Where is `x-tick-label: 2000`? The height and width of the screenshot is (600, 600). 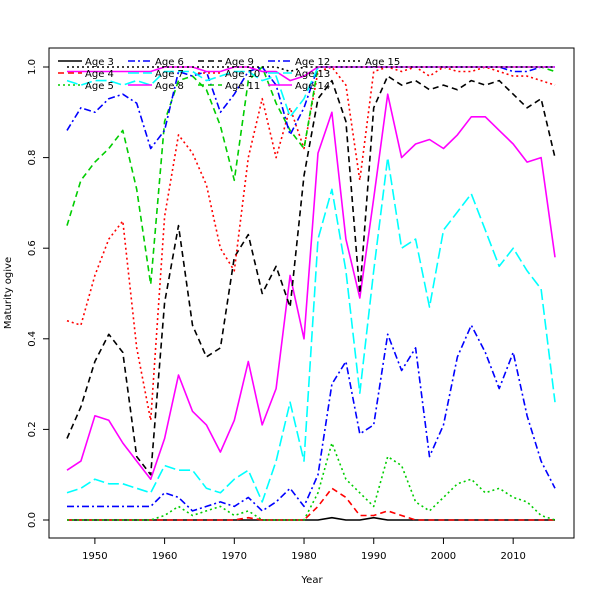 x-tick-label: 2000 is located at coordinates (443, 556).